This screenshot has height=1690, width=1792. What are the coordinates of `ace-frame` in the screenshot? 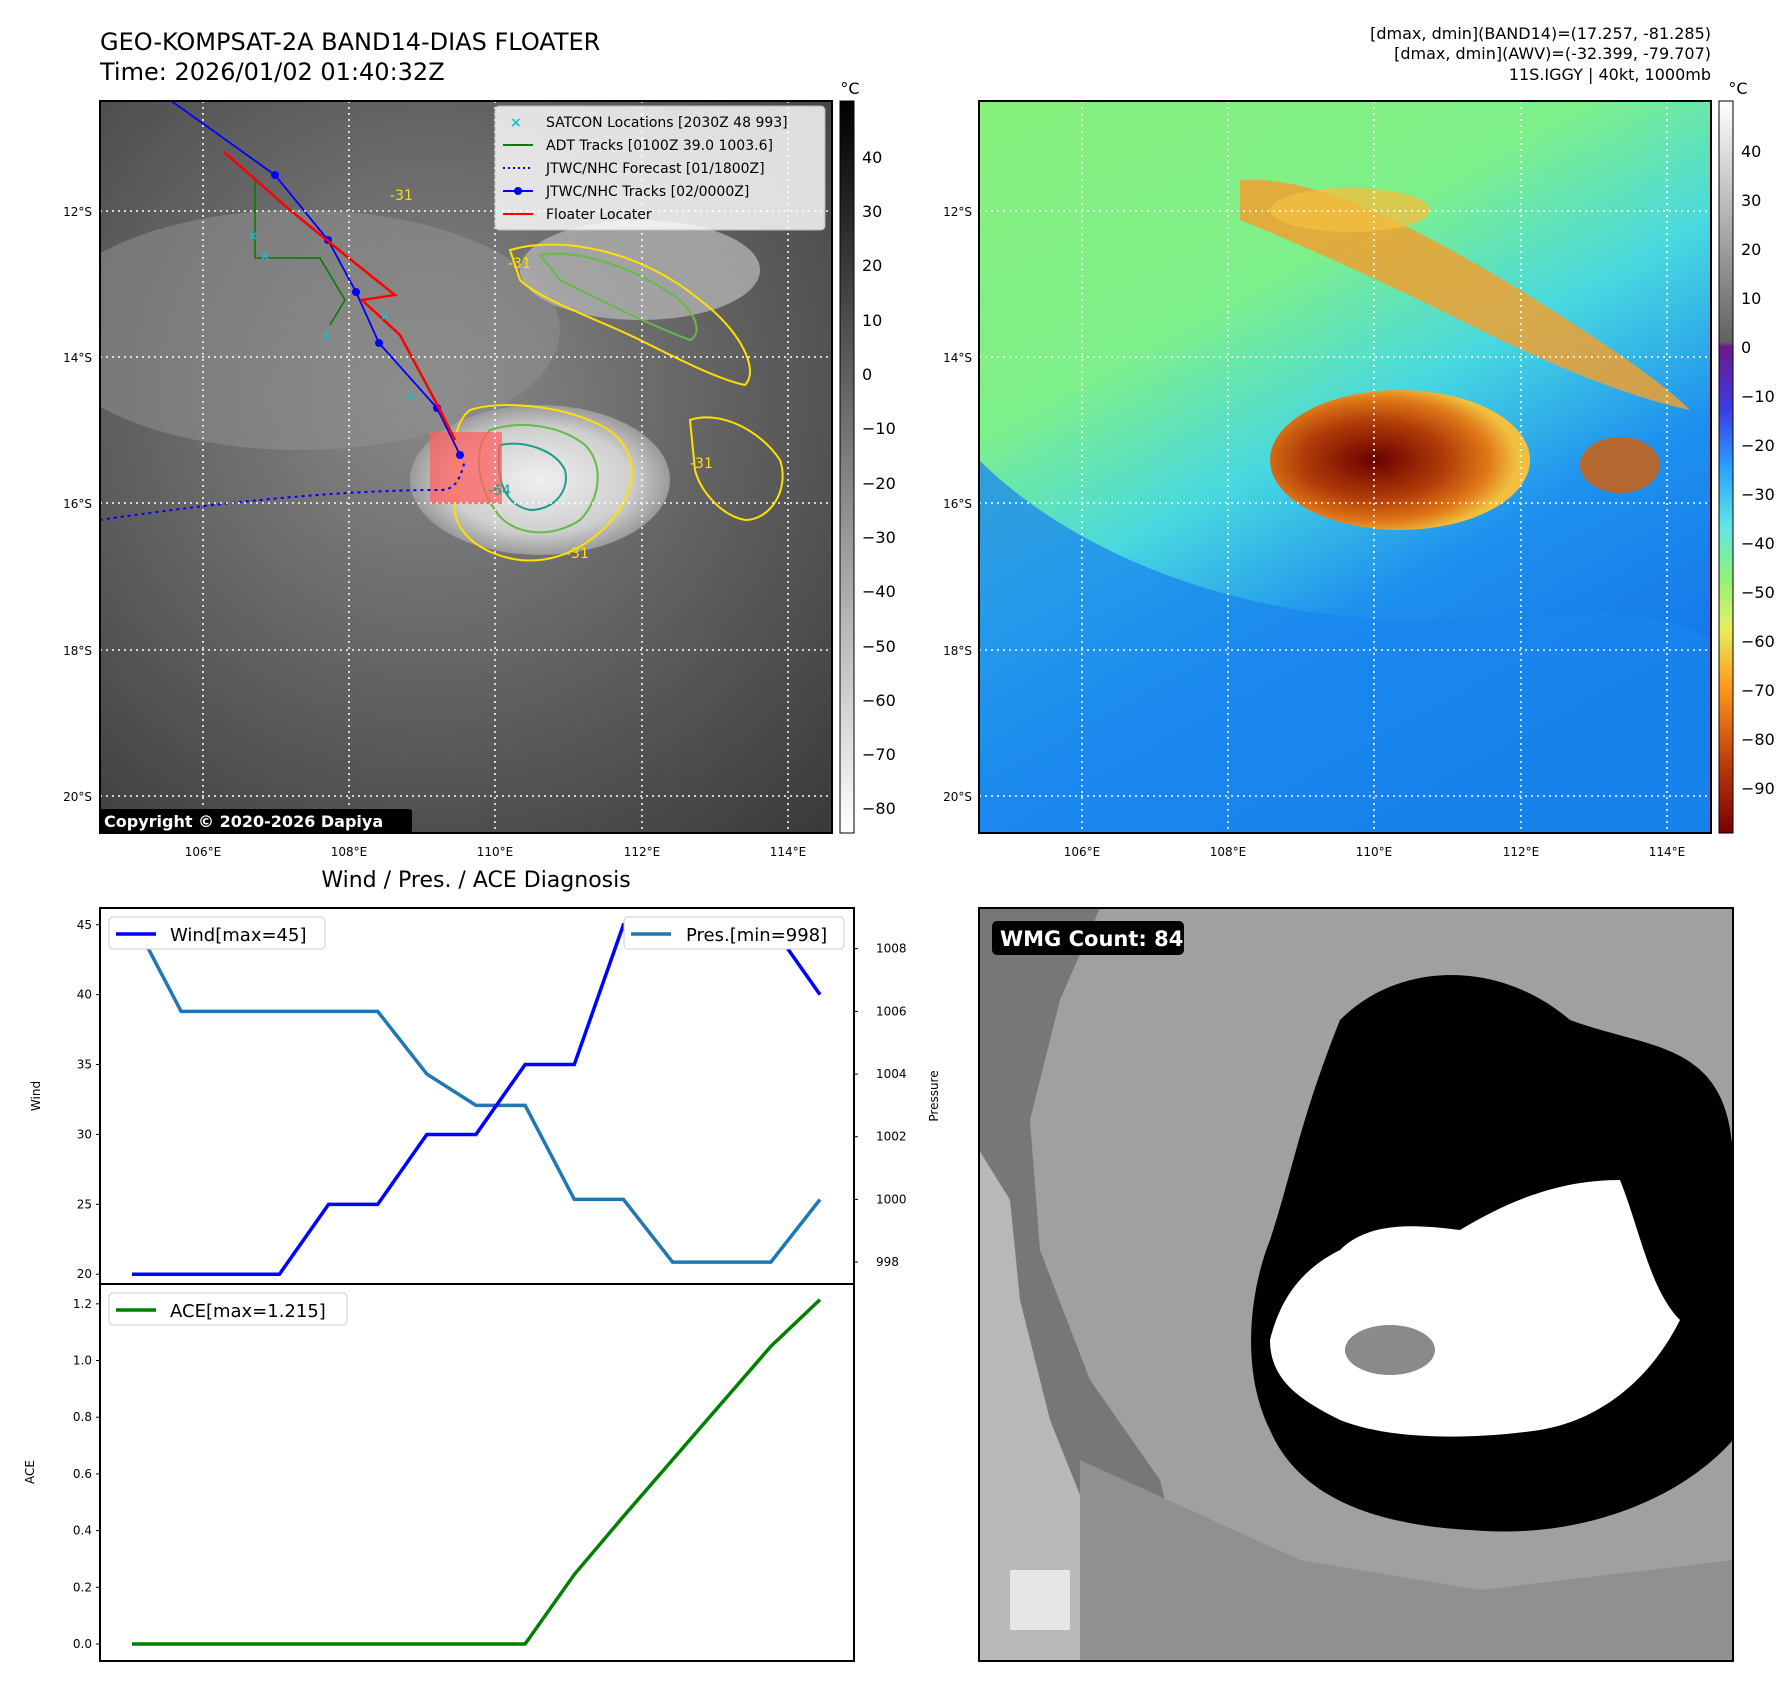 It's located at (477, 1472).